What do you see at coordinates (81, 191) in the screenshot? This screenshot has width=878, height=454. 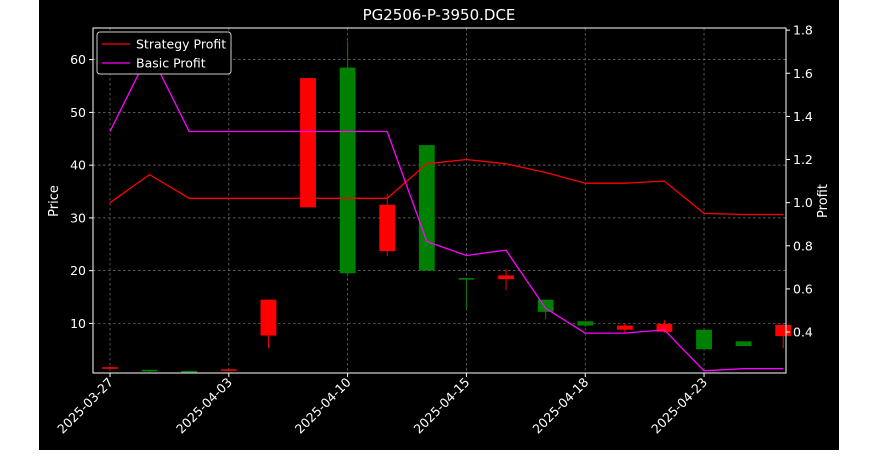 I see `y-axis-left: 10 20 30 40 50 60` at bounding box center [81, 191].